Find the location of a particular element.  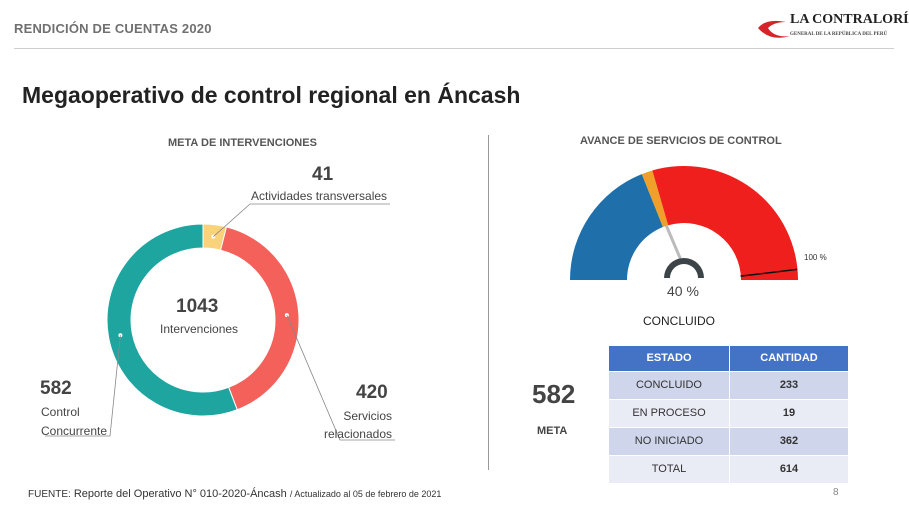

footer-source-text: Reporte del Operativo N° 010-2020-Áncash is located at coordinates (180, 494).